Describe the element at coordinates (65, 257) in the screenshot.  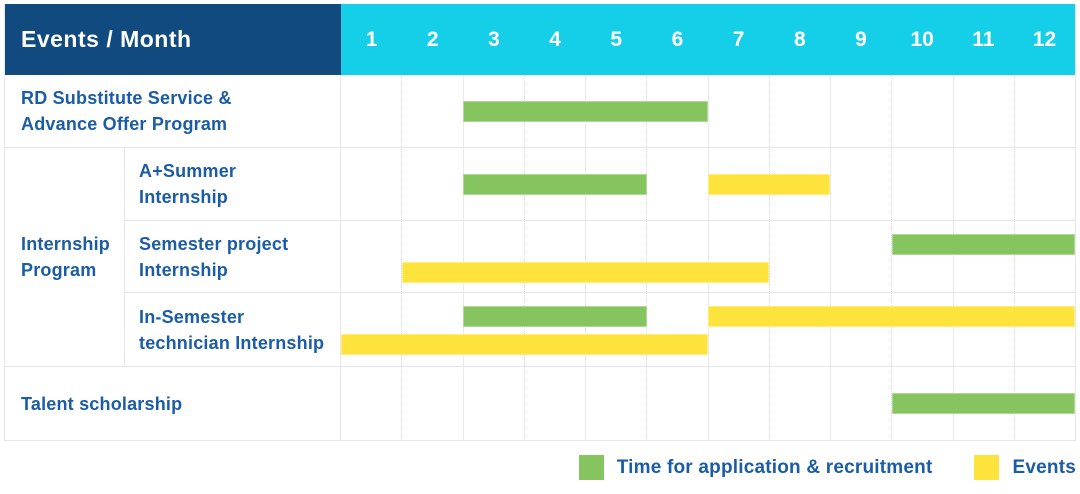
I see `group-label-internship-program: Internship Program` at that location.